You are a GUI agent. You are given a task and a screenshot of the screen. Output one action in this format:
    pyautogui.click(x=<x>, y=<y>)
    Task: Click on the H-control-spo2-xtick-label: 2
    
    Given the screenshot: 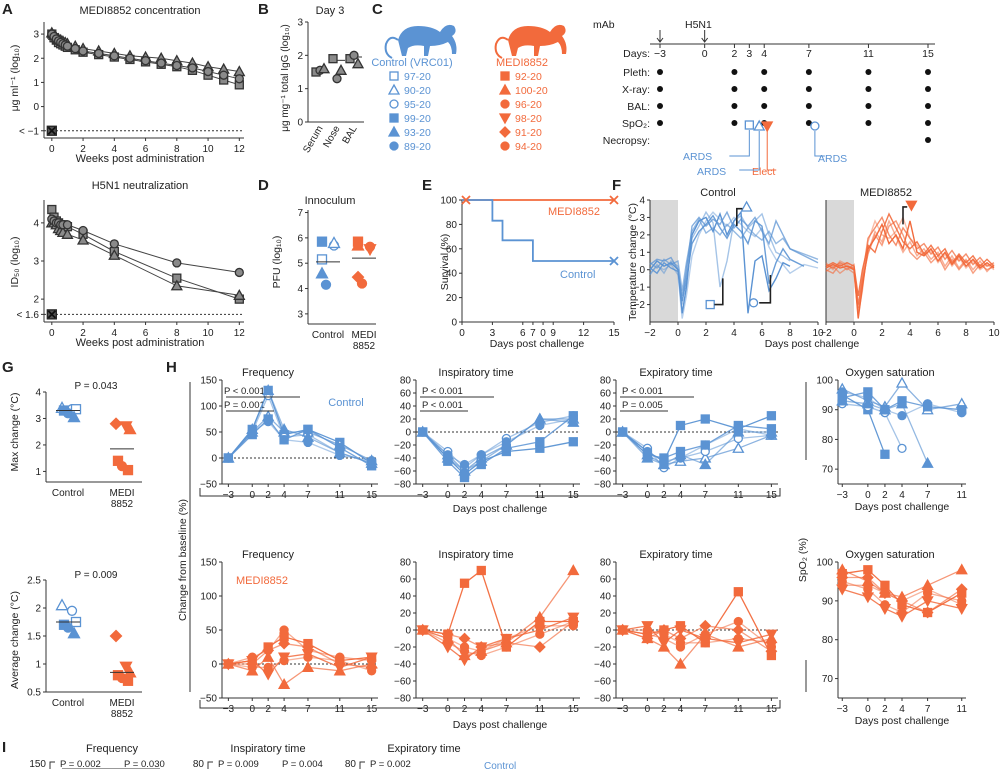 What is the action you would take?
    pyautogui.click(x=885, y=495)
    